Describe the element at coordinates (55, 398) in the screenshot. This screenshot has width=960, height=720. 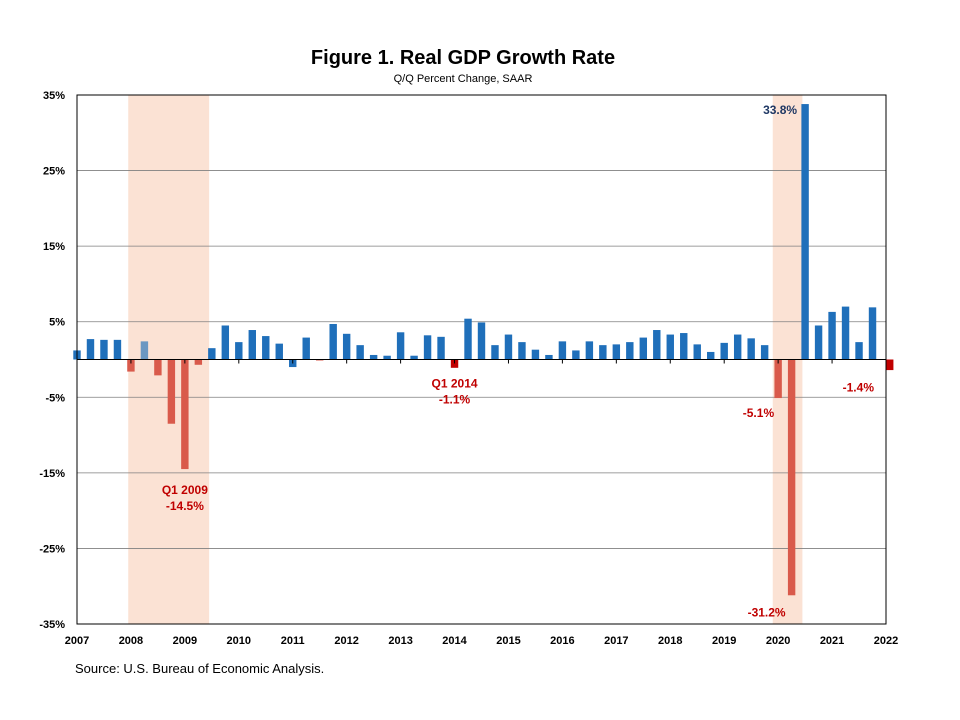
I see `y-tick-label: -5%` at that location.